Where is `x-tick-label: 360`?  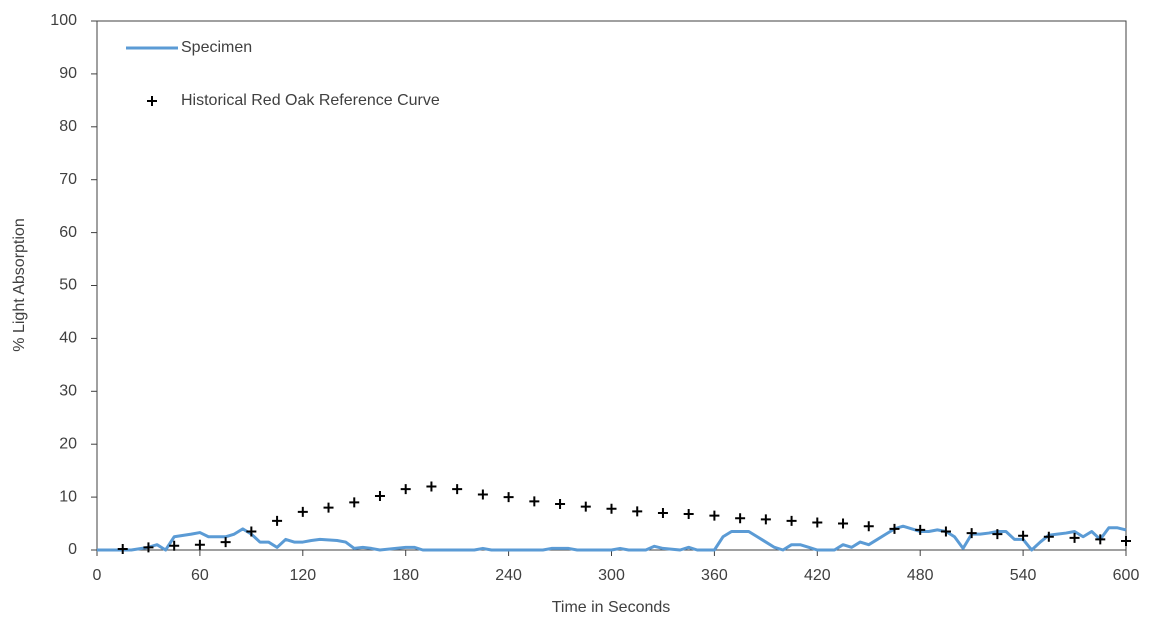 x-tick-label: 360 is located at coordinates (714, 575).